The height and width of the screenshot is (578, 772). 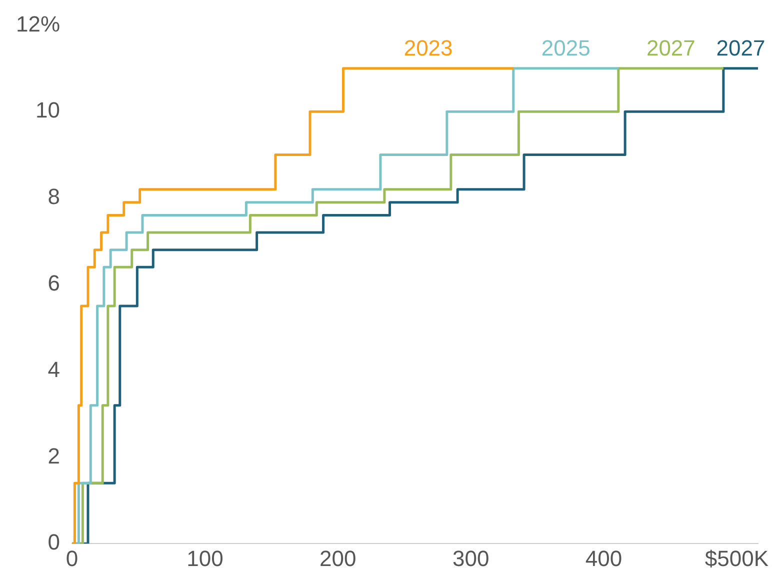 What do you see at coordinates (205, 558) in the screenshot?
I see `x-tick-label: 100` at bounding box center [205, 558].